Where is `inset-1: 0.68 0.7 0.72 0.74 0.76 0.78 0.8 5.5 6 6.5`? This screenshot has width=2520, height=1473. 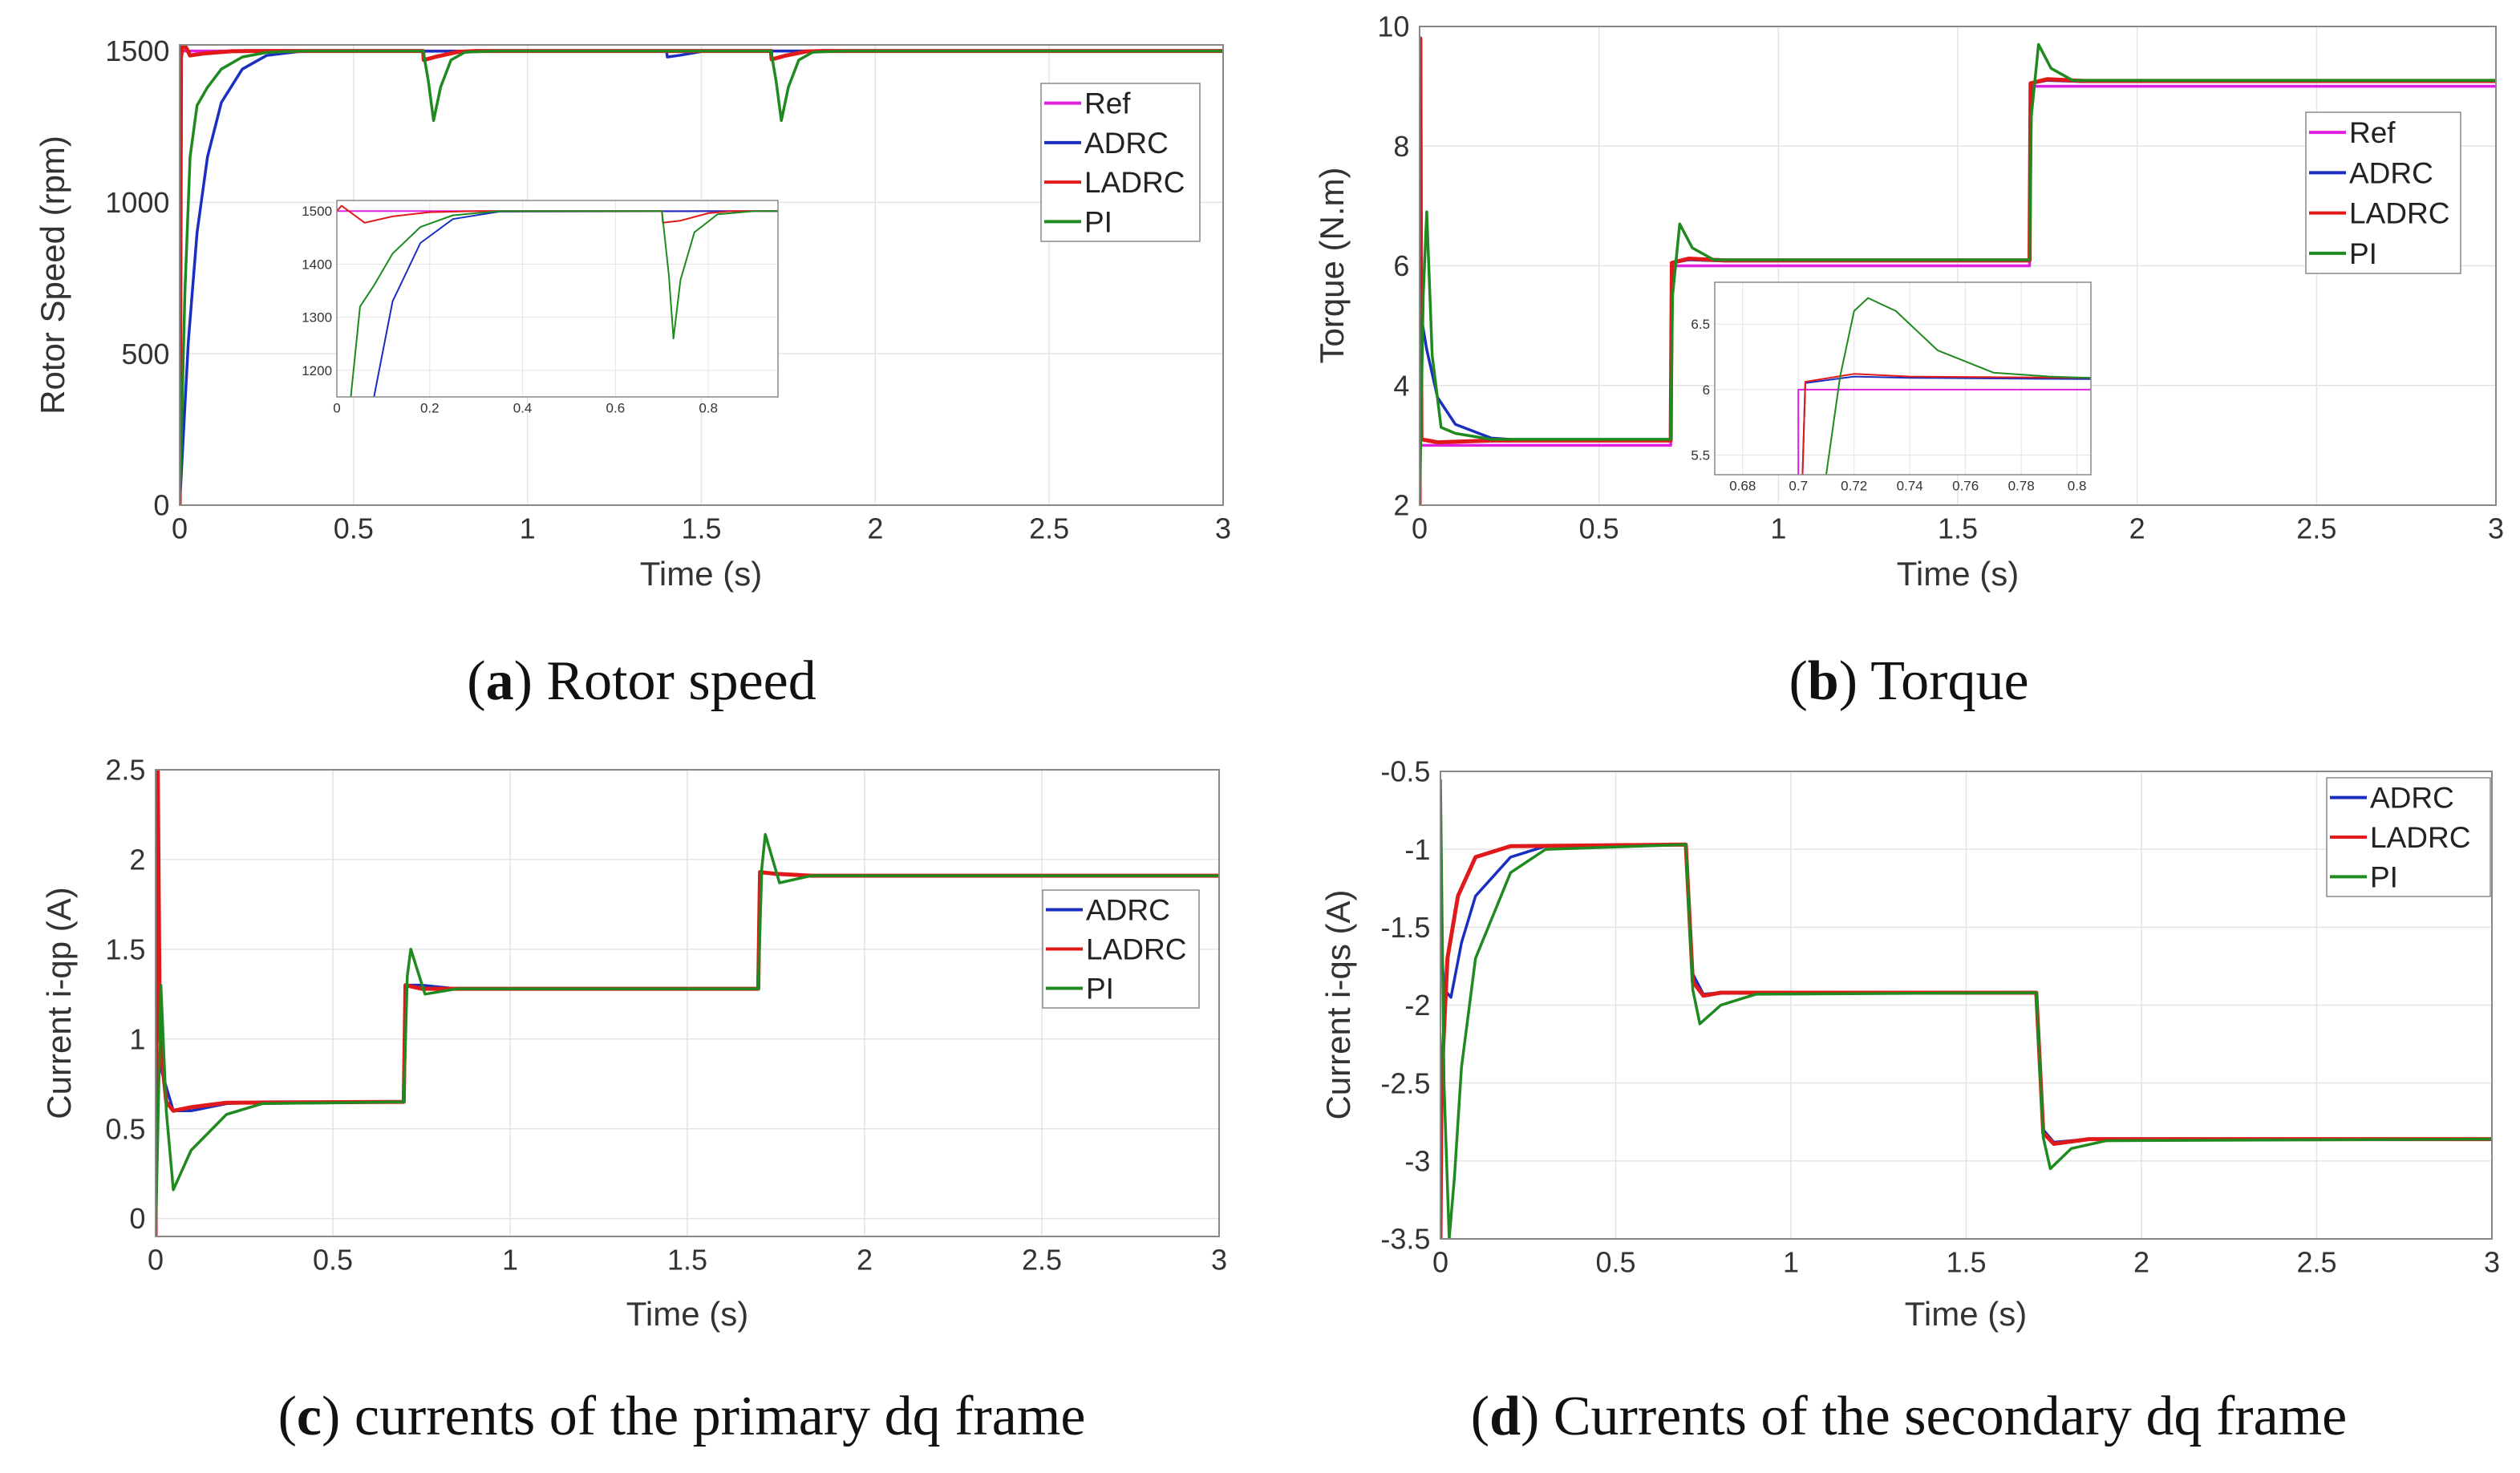 inset-1: 0.68 0.7 0.72 0.74 0.76 0.78 0.8 5.5 6 6.5 is located at coordinates (1891, 387).